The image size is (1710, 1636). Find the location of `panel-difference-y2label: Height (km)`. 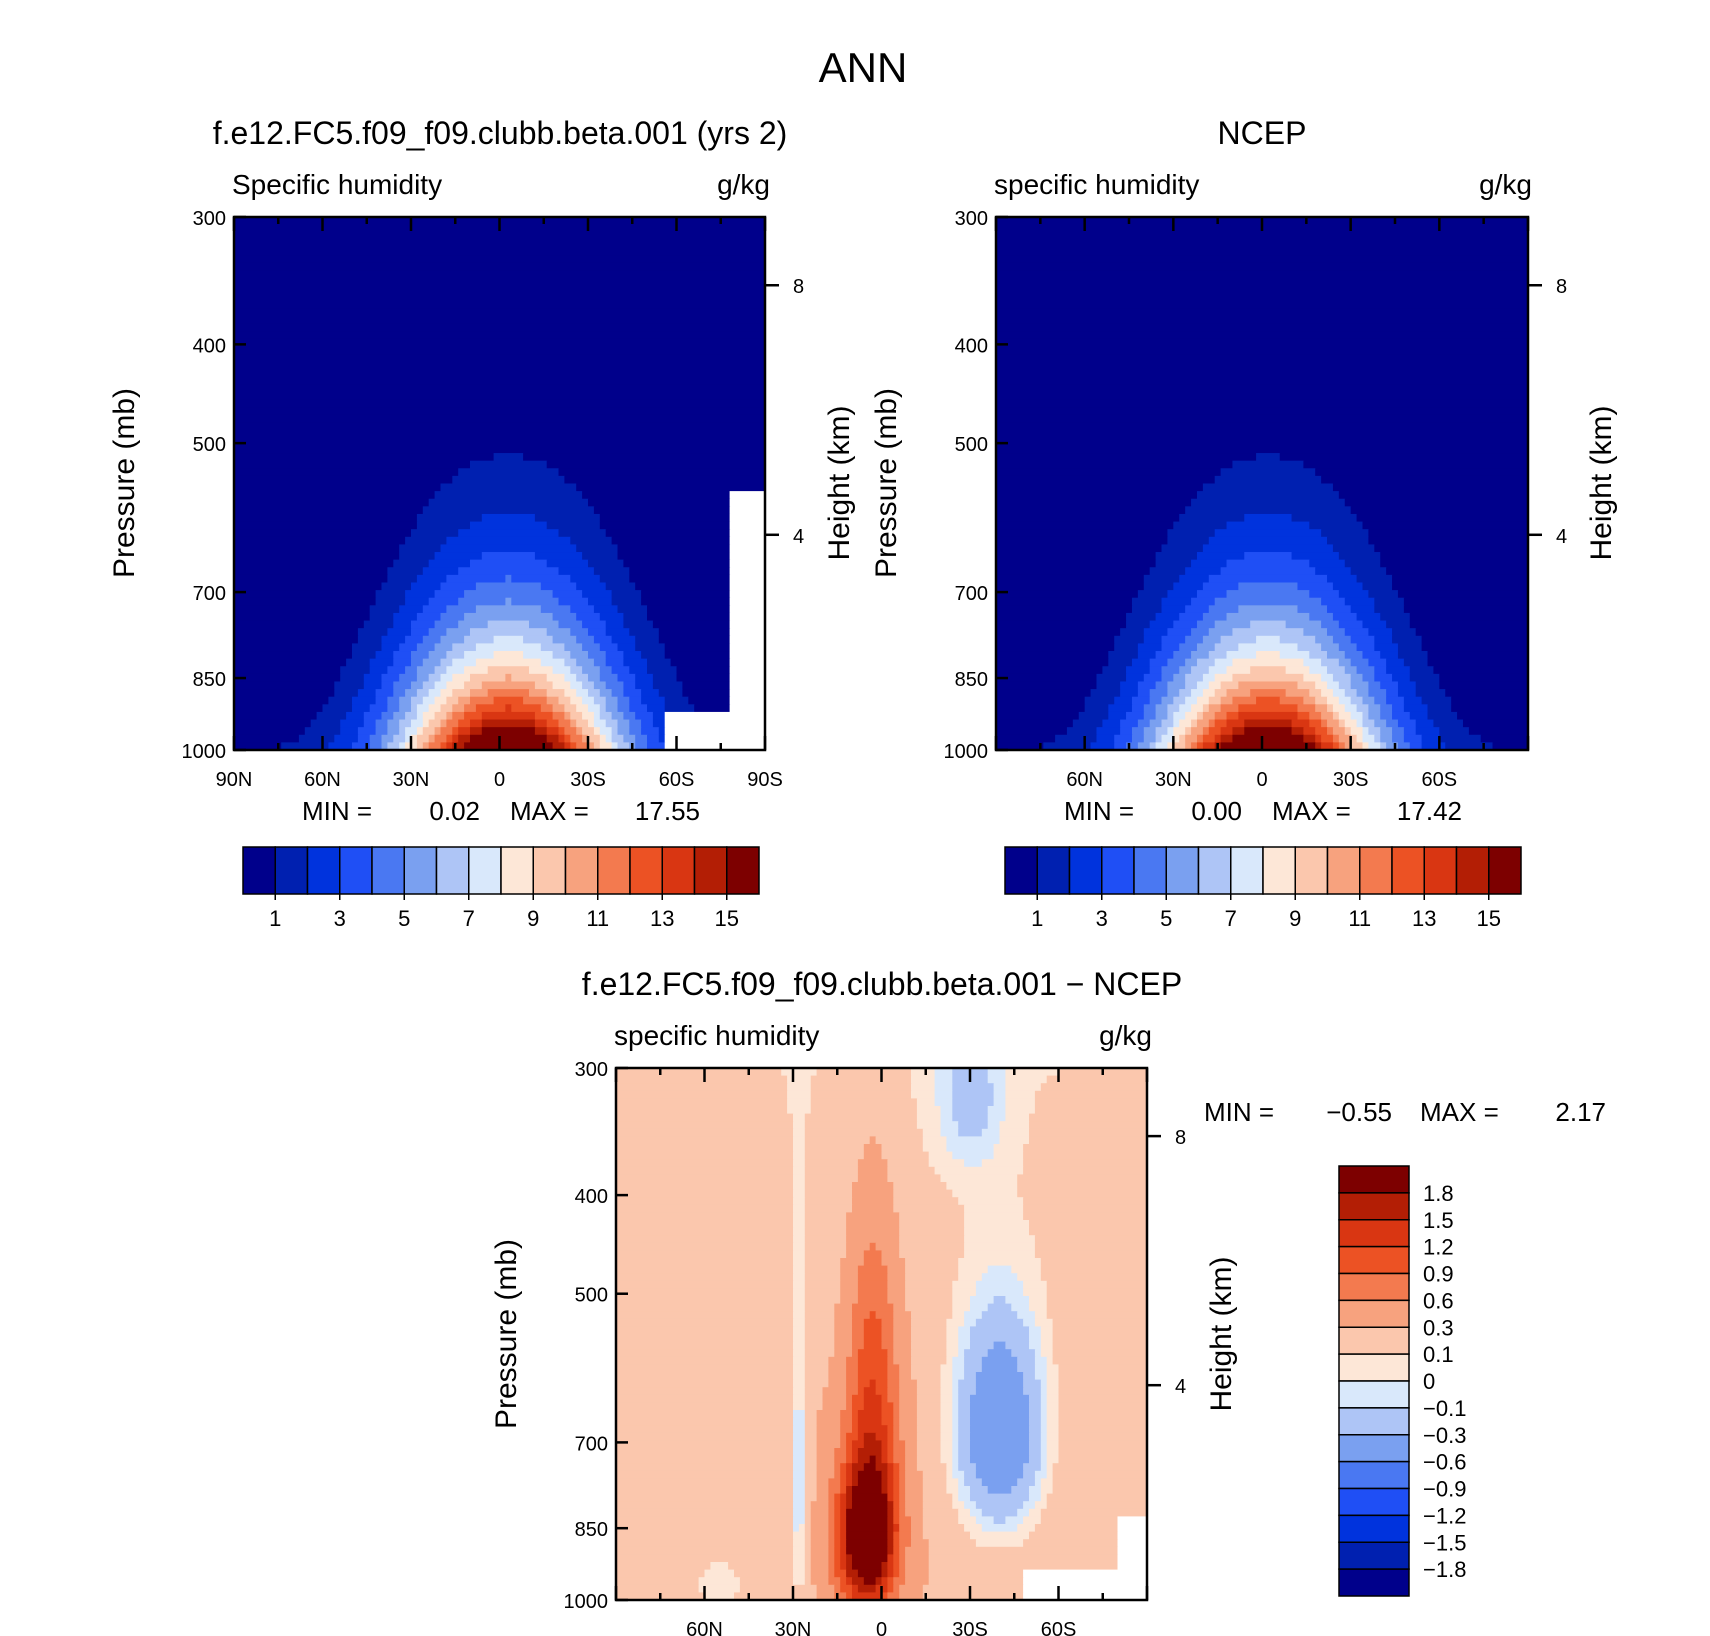

panel-difference-y2label: Height (km) is located at coordinates (1221, 1333).